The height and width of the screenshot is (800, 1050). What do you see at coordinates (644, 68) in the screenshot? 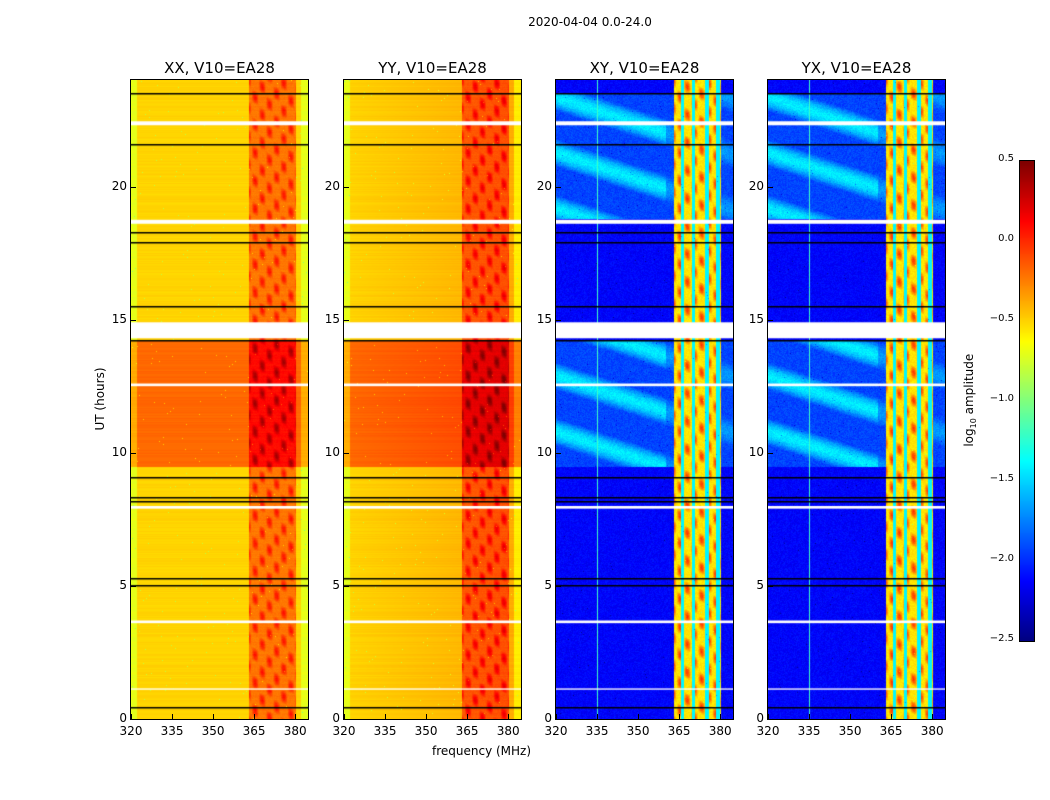
I see `panel-title-xy: XY, V10=EA28` at bounding box center [644, 68].